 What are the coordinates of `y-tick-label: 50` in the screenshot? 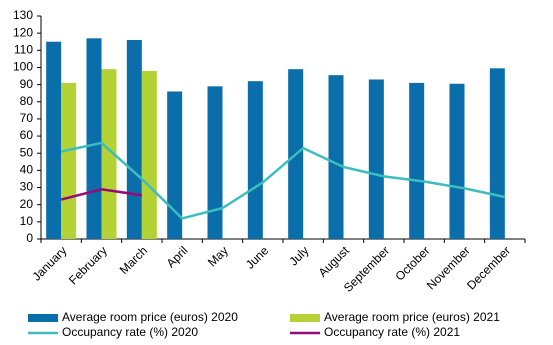 It's located at (27, 152).